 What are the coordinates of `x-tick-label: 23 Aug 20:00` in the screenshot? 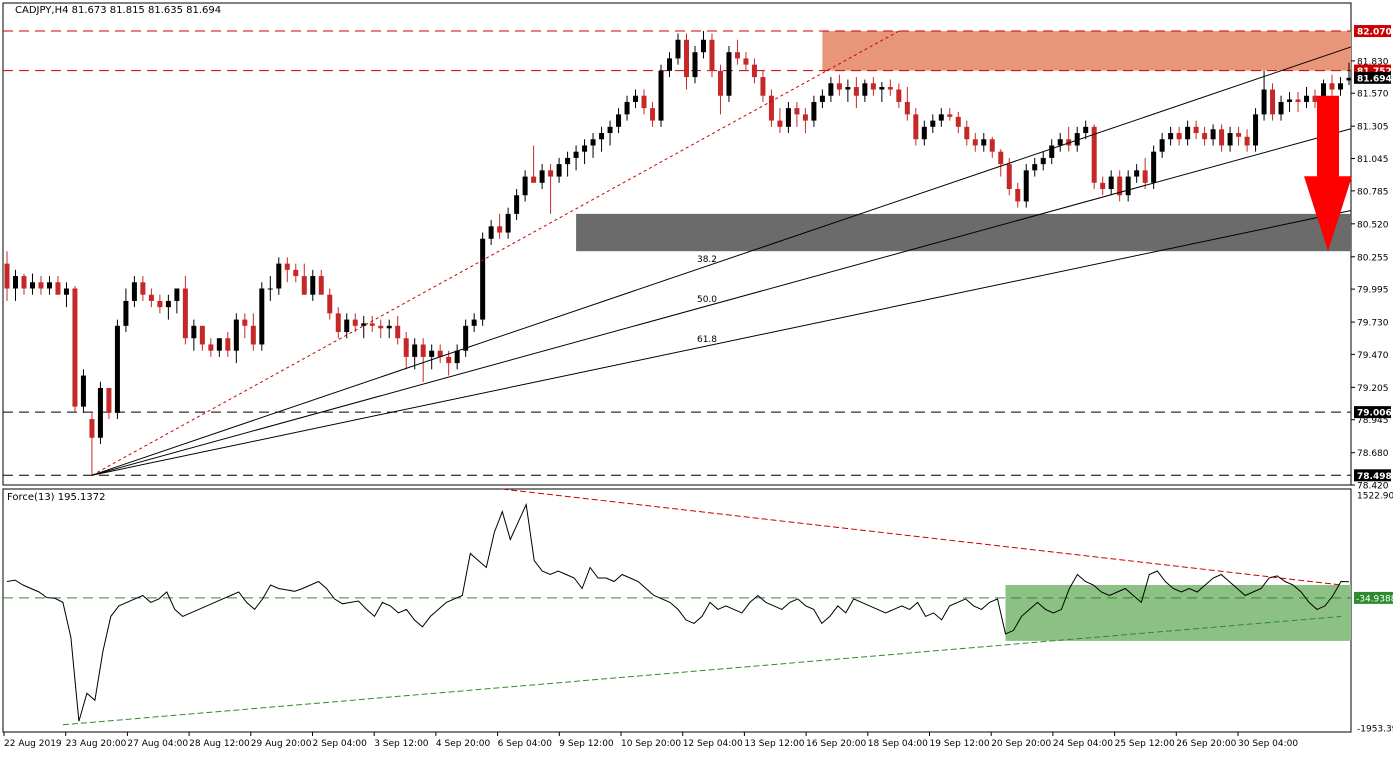 It's located at (96, 744).